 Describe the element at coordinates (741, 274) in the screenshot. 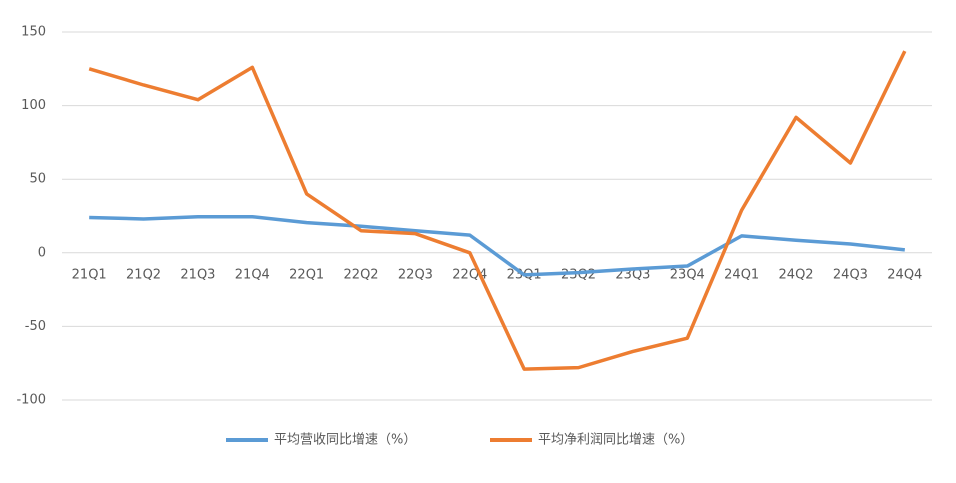

I see `x-tick-label: 24Q1` at that location.